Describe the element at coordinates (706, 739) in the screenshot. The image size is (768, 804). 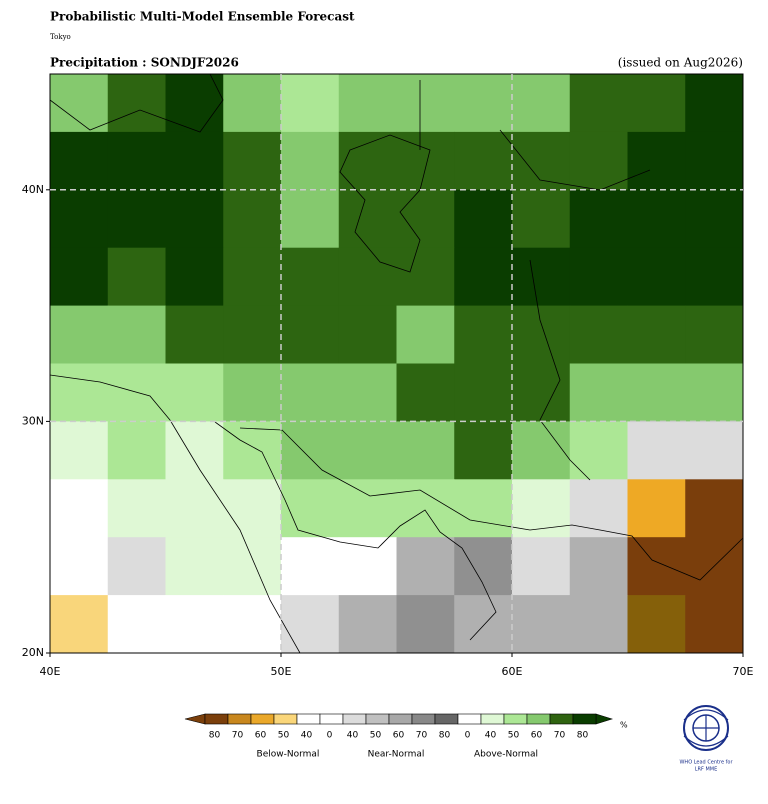
I see `logo: WHO Lead Centre for LRF MME` at that location.